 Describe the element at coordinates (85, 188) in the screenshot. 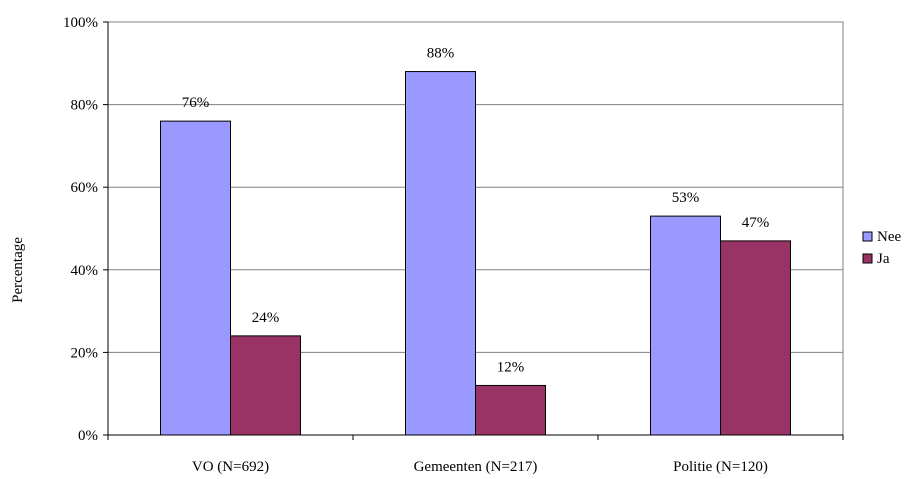

I see `y-tick-label-60: 60%` at that location.